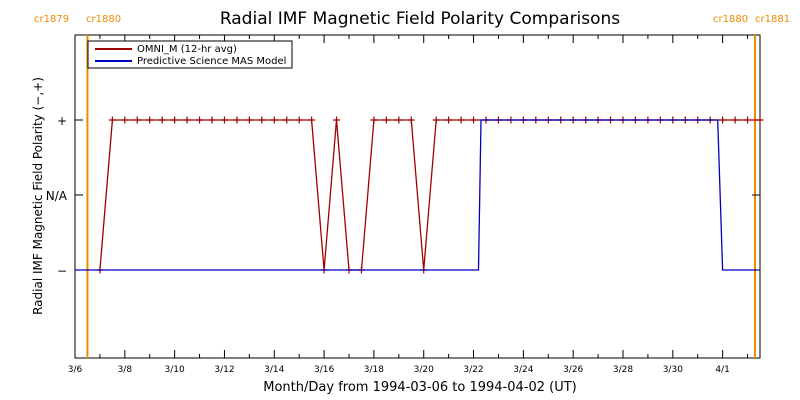 This screenshot has height=400, width=800. I want to click on carrington-labels-left: cr1879 cr1880, so click(77, 19).